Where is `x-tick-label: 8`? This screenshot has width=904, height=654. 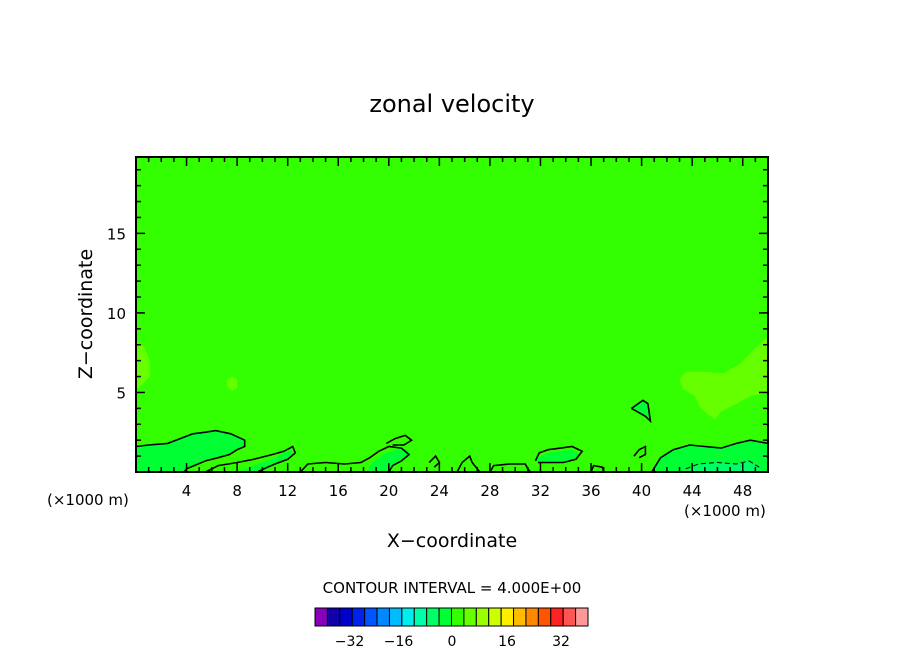
x-tick-label: 8 is located at coordinates (237, 491).